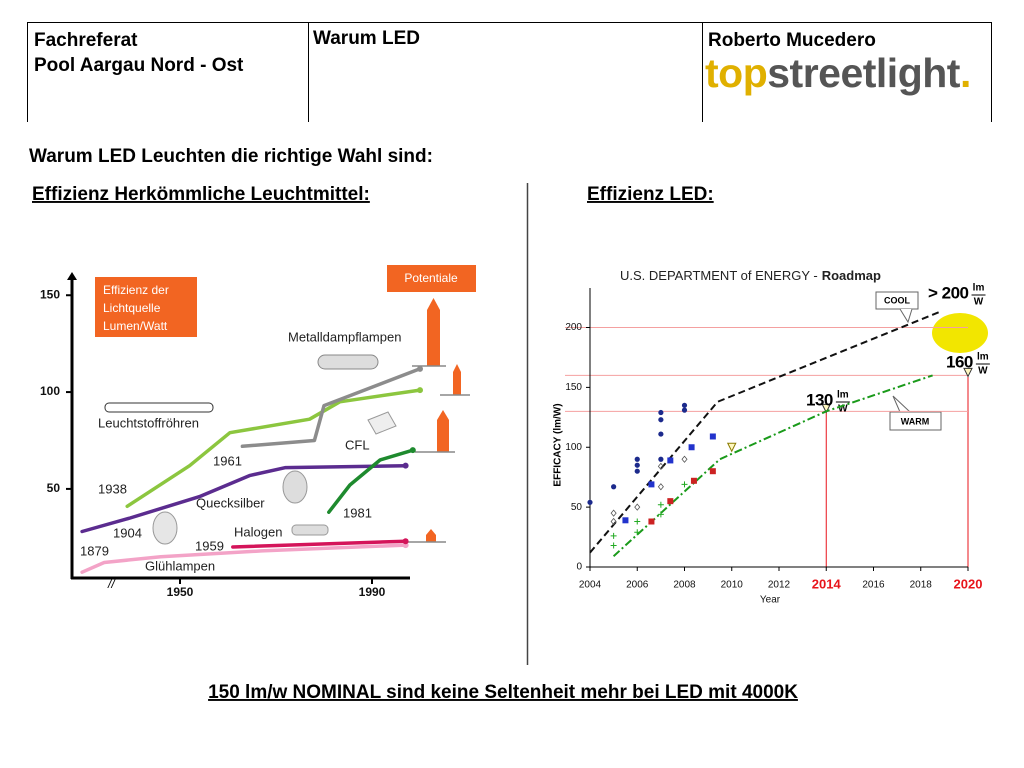 This screenshot has height=768, width=1024. What do you see at coordinates (443, 420) in the screenshot?
I see `potential-arrows` at bounding box center [443, 420].